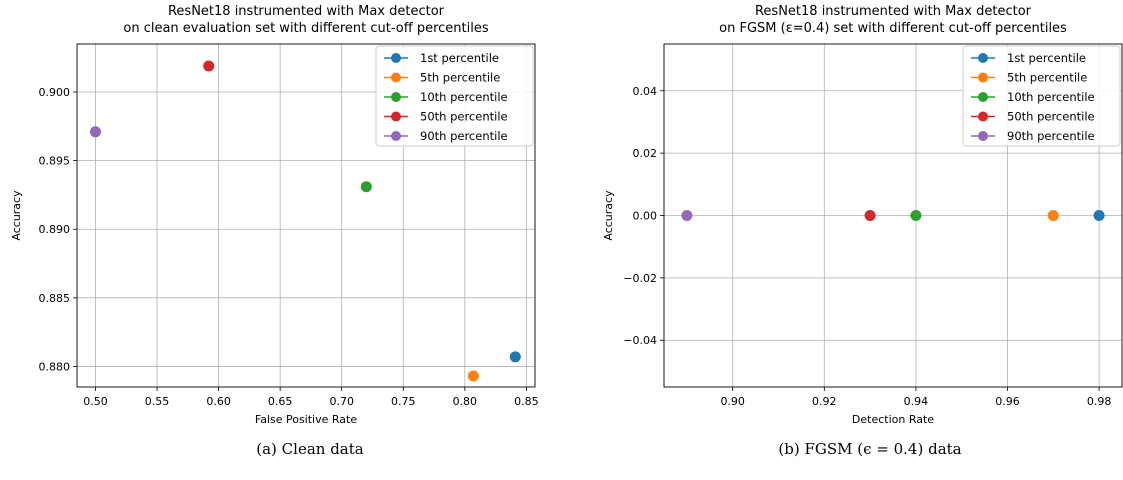  Describe the element at coordinates (403, 401) in the screenshot. I see `x-tick-label: 0.75` at that location.